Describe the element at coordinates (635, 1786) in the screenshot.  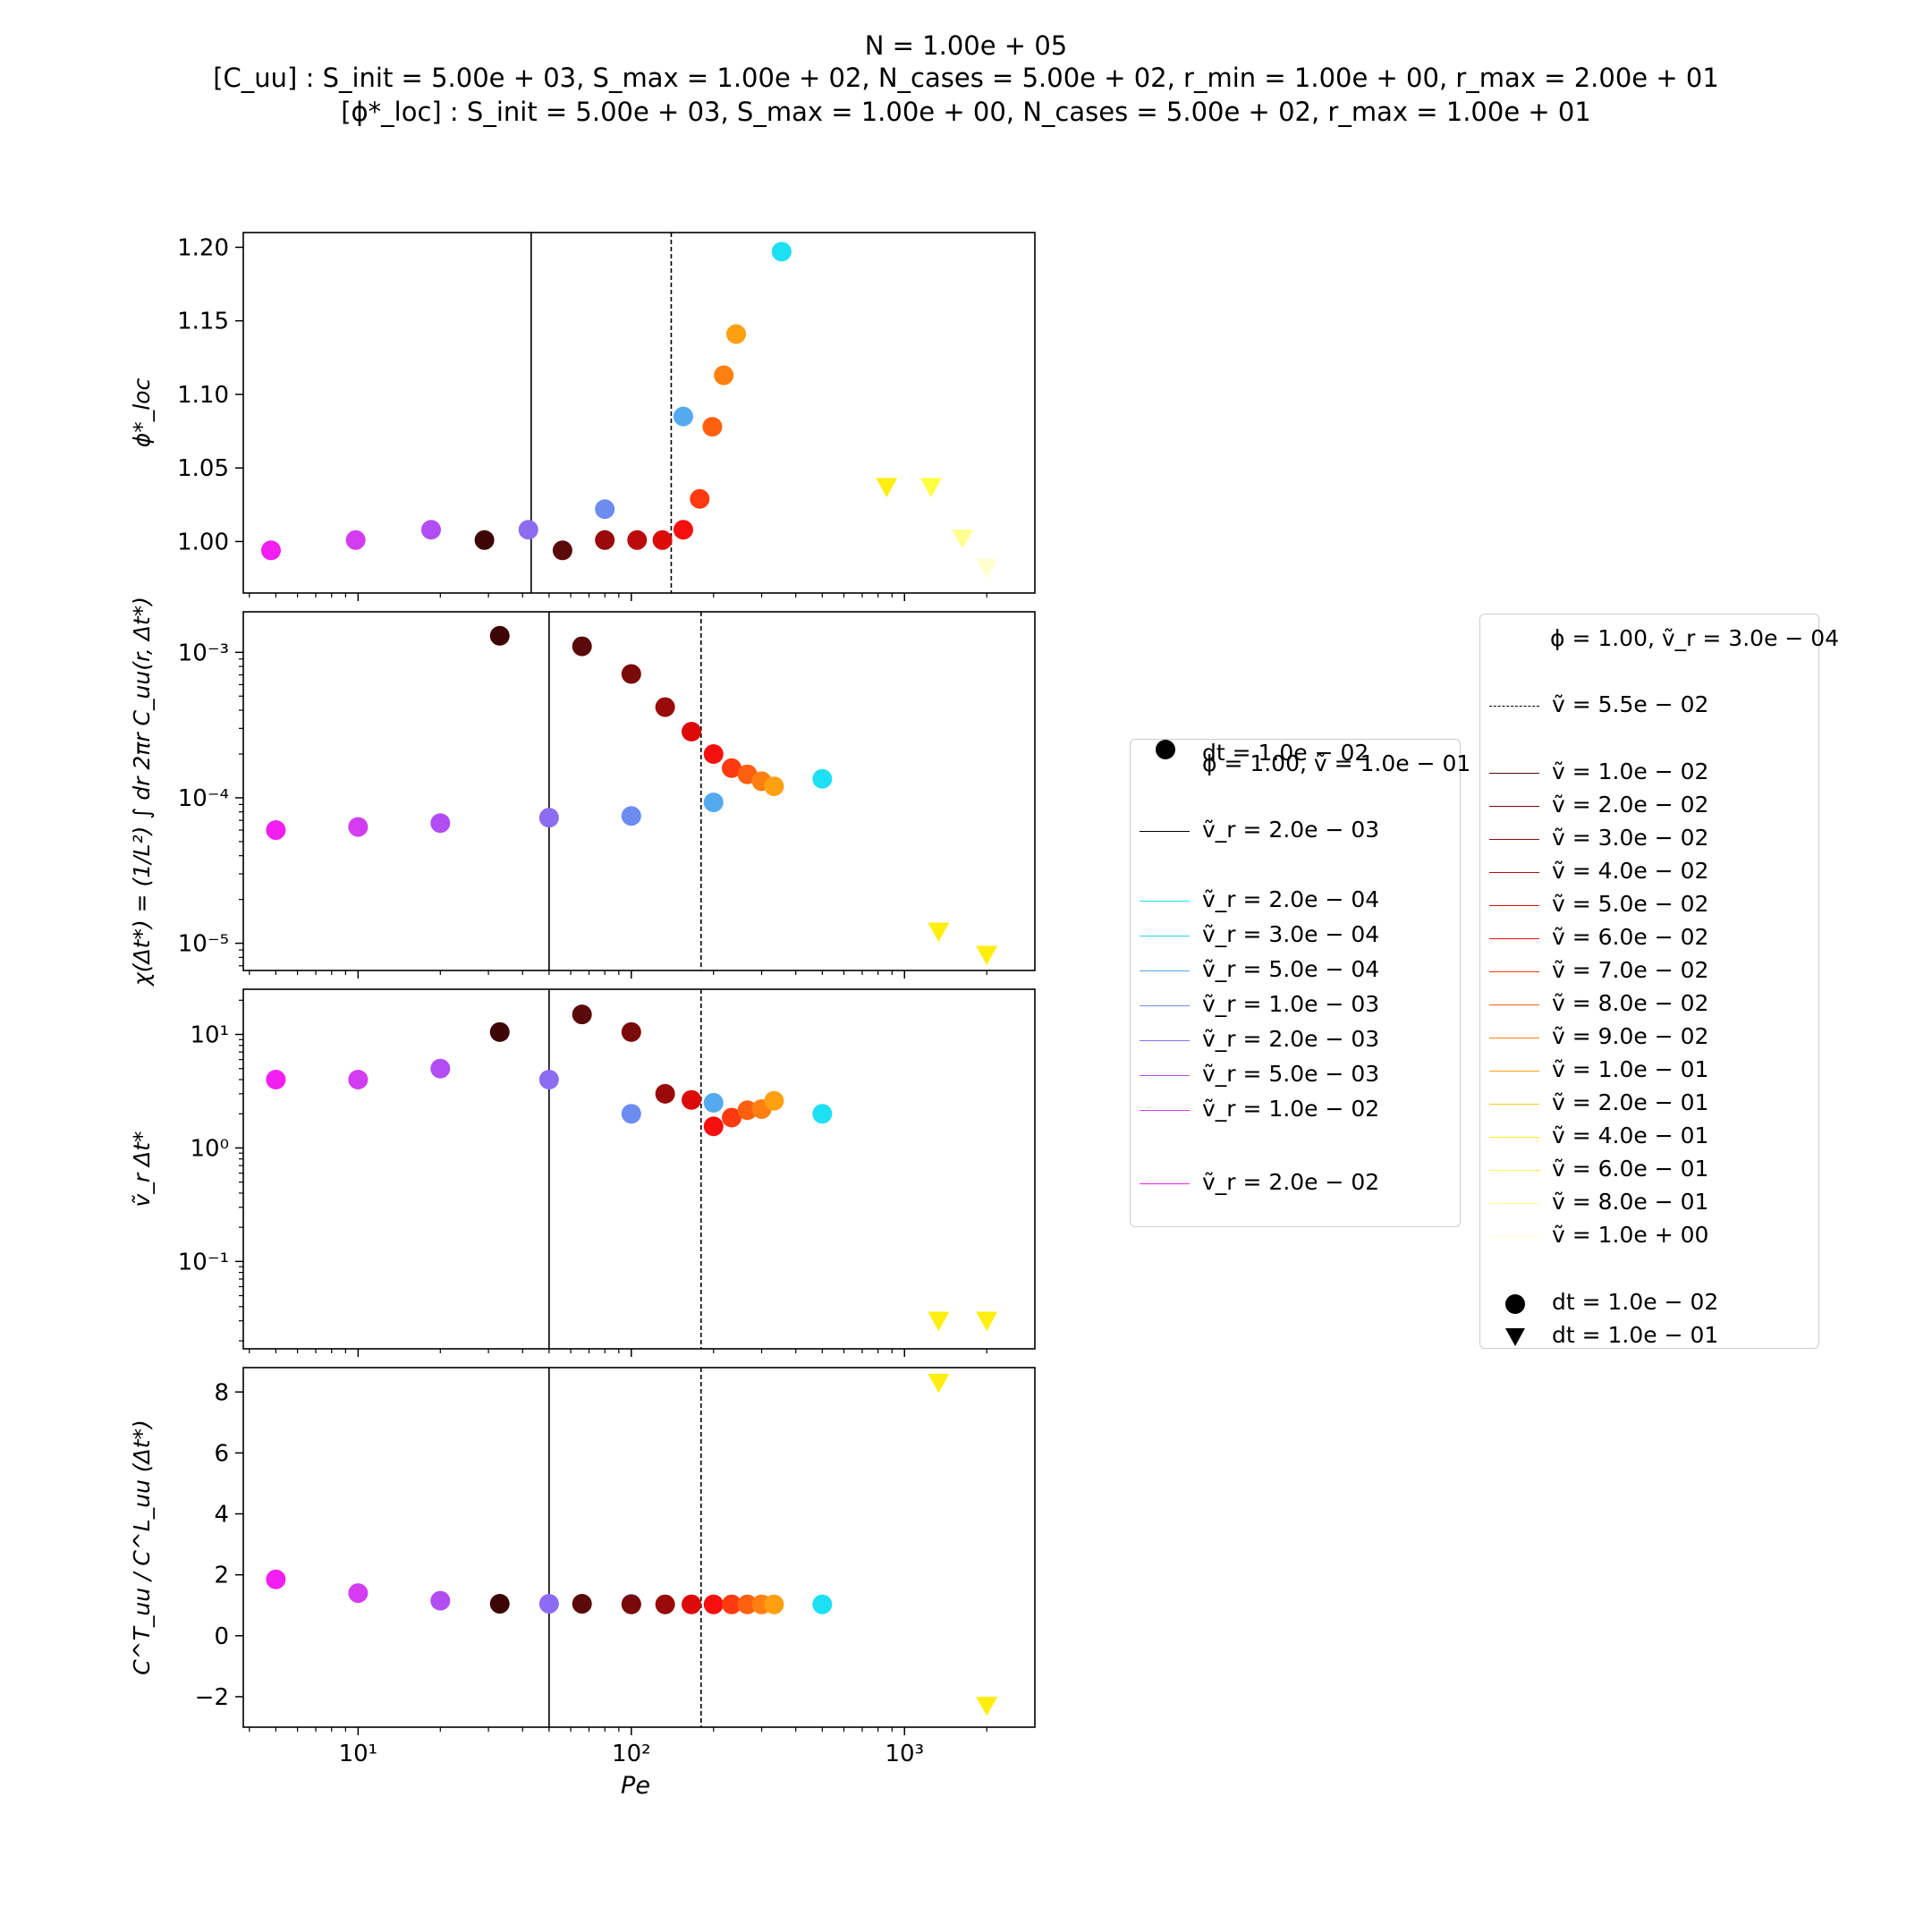
I see `x-axis-label: Pe` at that location.